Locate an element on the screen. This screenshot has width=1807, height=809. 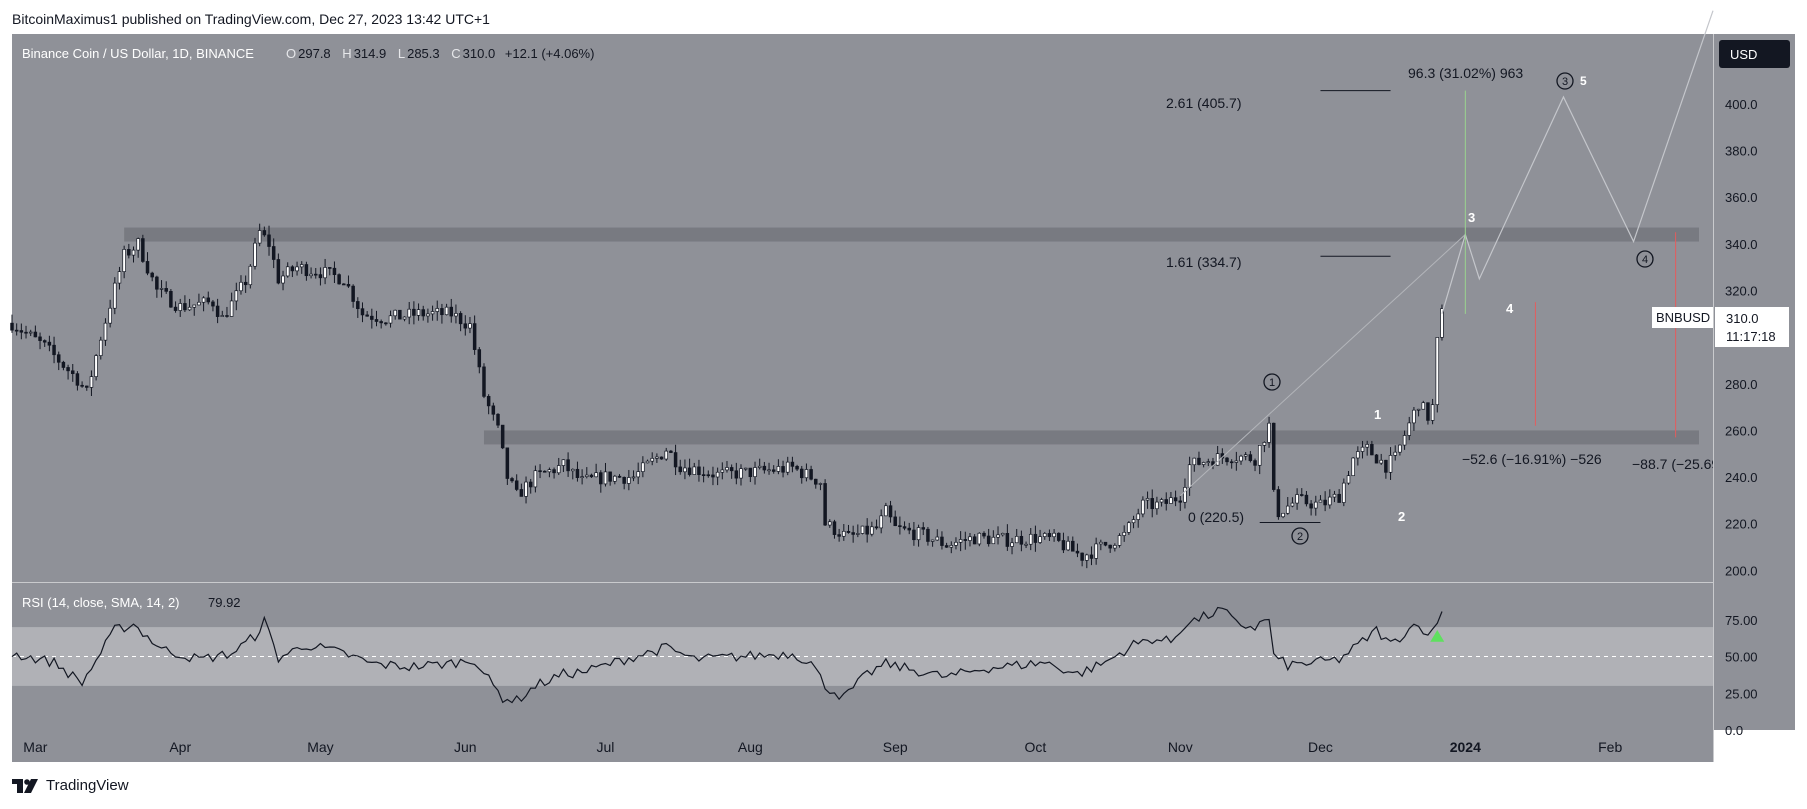
time-axis is located at coordinates (862, 746).